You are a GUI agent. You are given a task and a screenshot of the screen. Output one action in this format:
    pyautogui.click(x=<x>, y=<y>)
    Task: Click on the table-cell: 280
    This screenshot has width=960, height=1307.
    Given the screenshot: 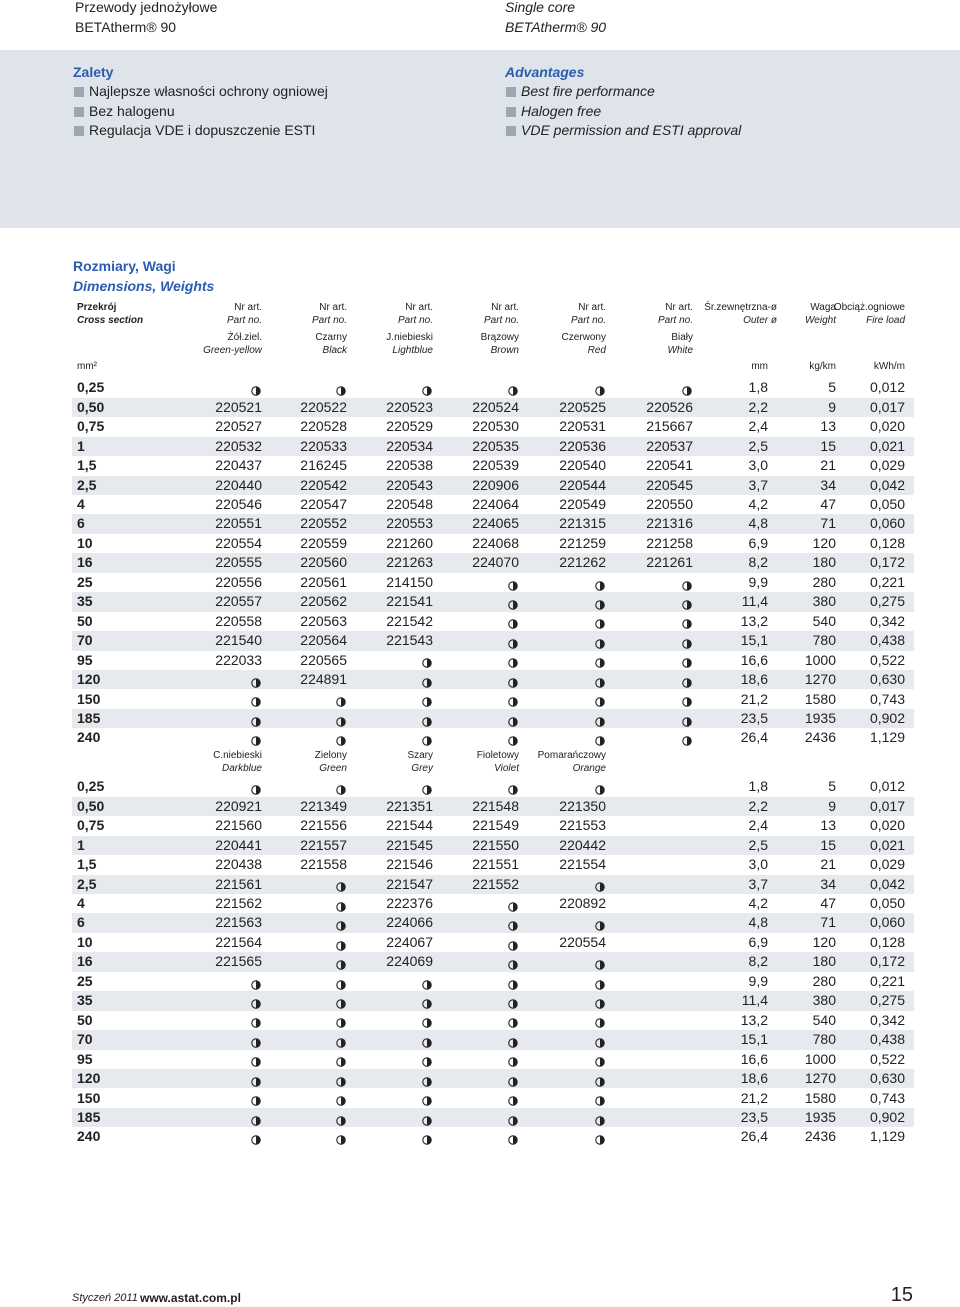 What is the action you would take?
    pyautogui.click(x=824, y=581)
    